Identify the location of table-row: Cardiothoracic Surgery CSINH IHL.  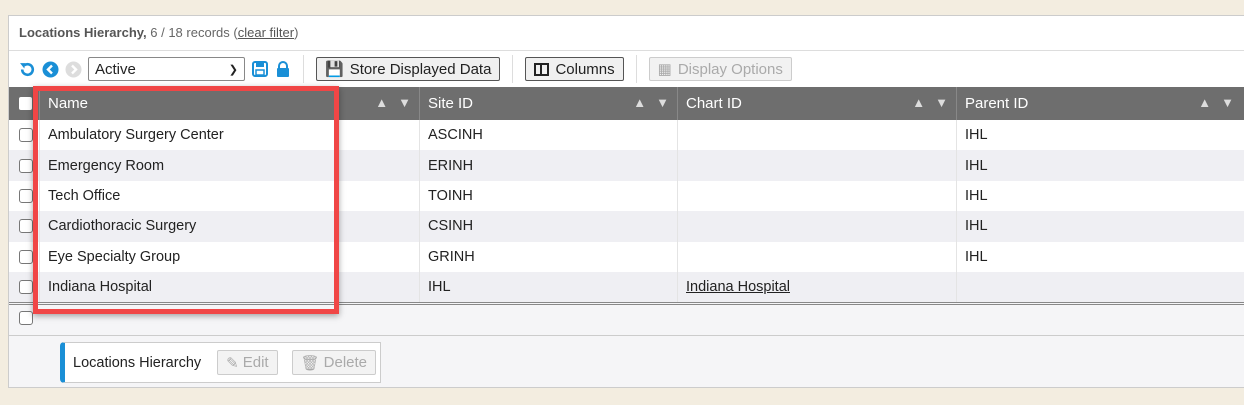
(626, 226).